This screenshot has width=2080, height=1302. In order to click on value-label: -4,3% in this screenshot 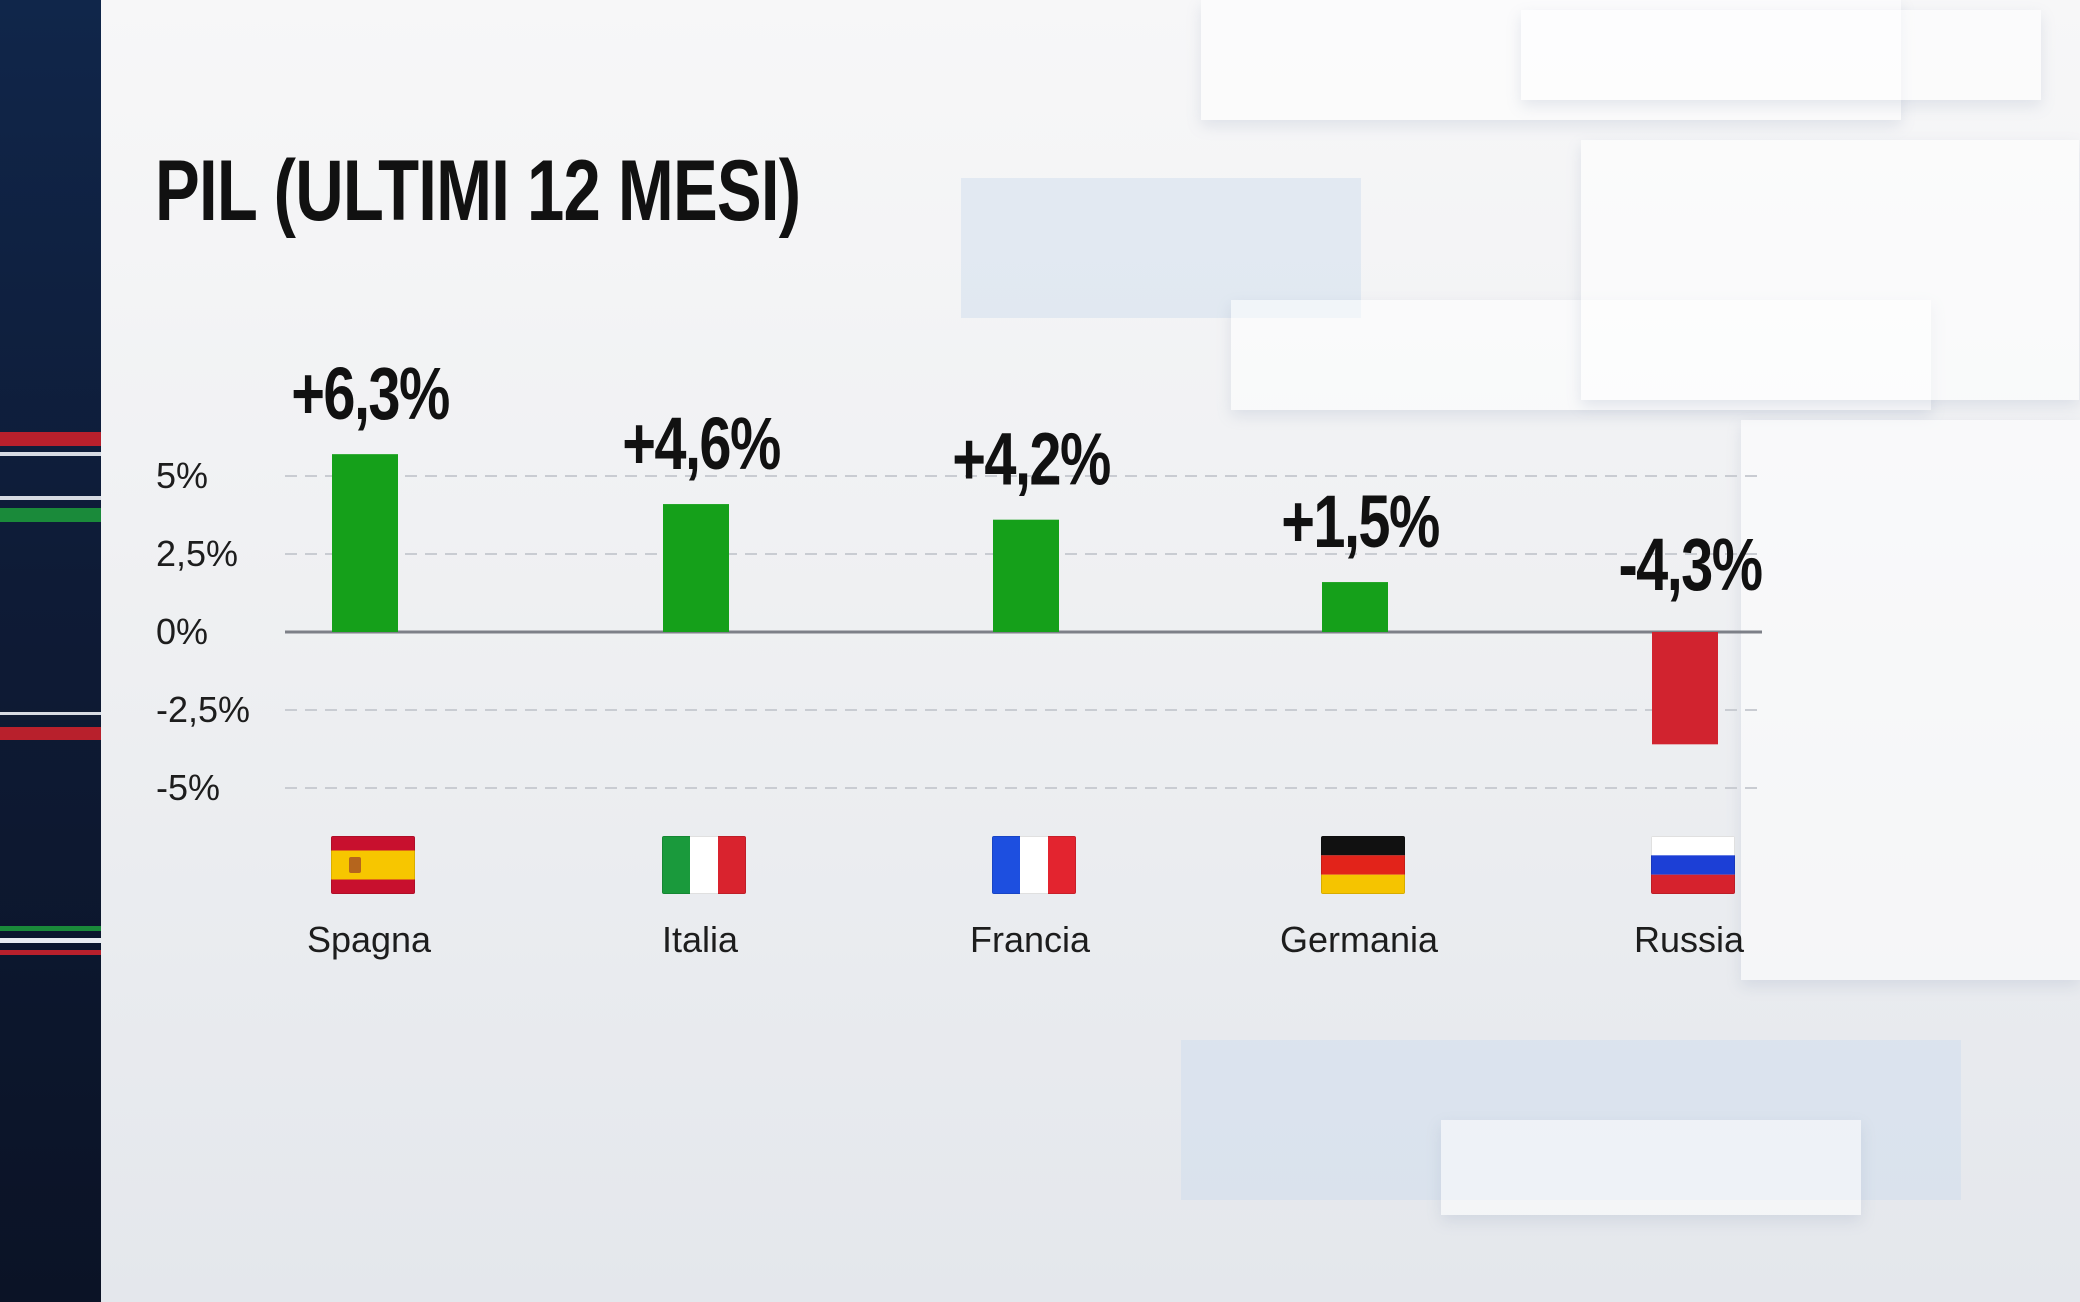, I will do `click(1691, 565)`.